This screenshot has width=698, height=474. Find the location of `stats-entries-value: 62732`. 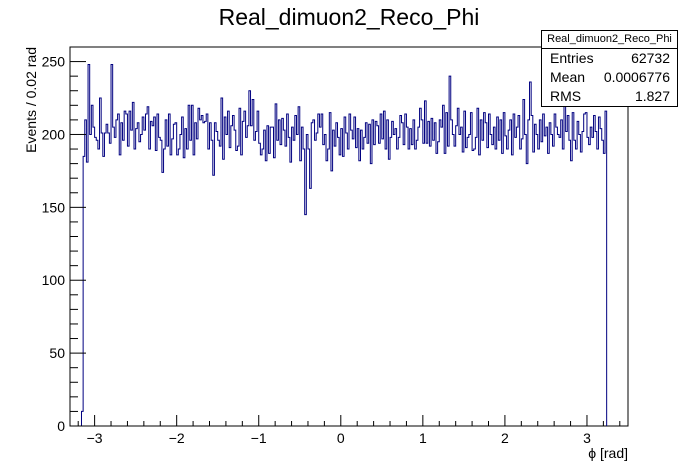

stats-entries-value: 62732 is located at coordinates (650, 58).